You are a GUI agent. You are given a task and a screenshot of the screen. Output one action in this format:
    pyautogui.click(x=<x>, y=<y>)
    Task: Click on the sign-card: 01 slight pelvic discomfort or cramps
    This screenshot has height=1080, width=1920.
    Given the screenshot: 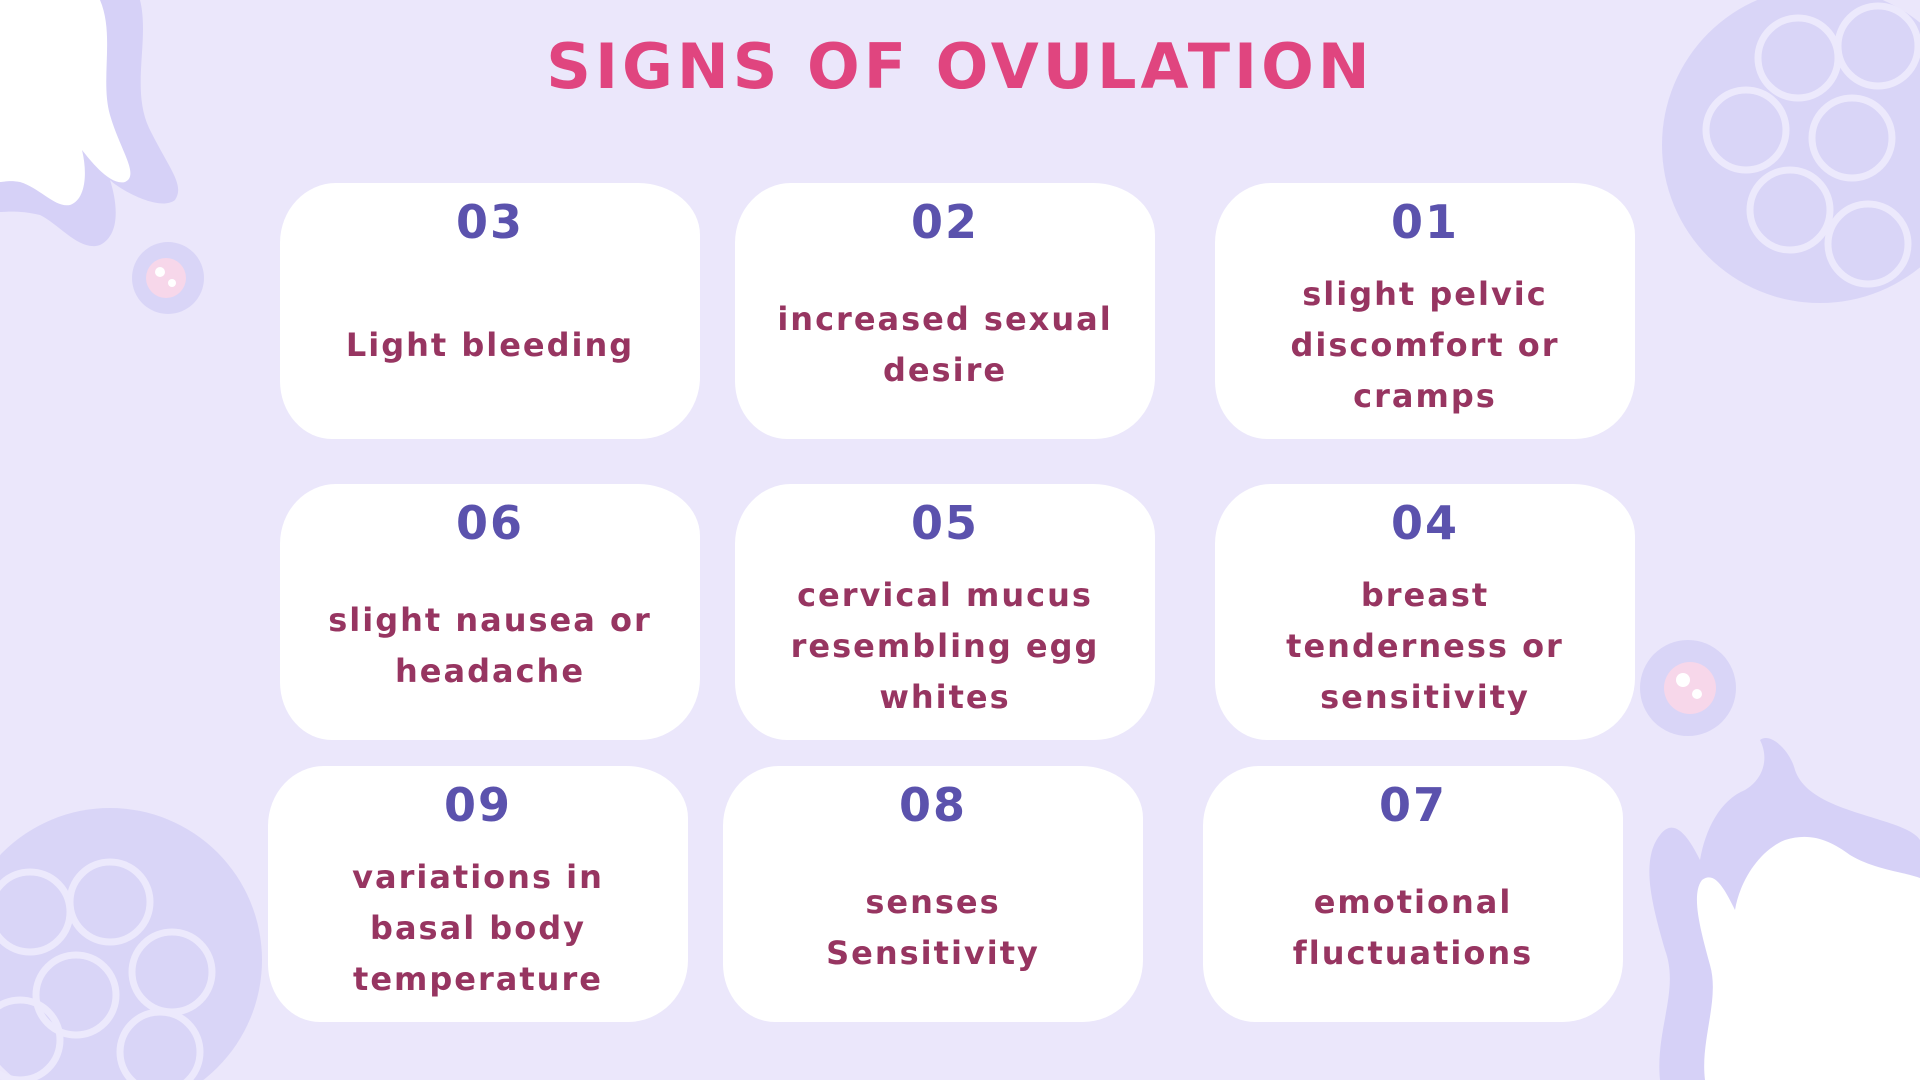 What is the action you would take?
    pyautogui.click(x=1425, y=311)
    